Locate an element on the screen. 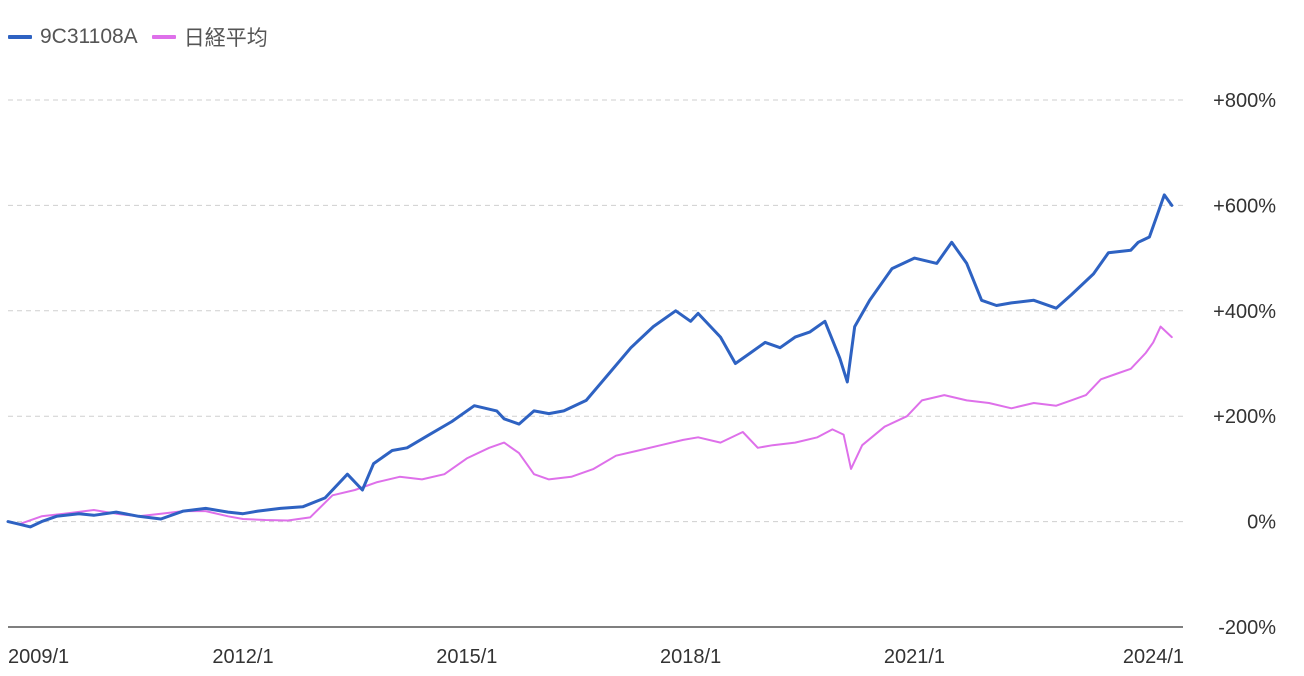 The height and width of the screenshot is (676, 1304). legend-swatch-fund is located at coordinates (20, 37).